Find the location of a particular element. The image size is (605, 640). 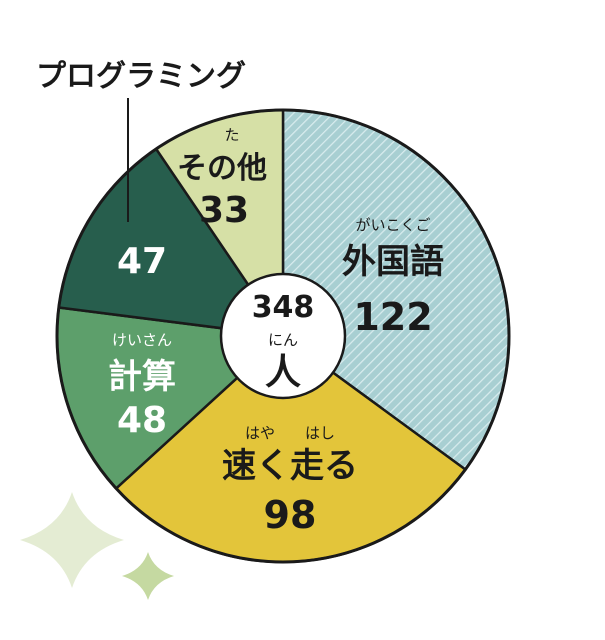

slice-label-keisan: 計算 is located at coordinates (142, 377).